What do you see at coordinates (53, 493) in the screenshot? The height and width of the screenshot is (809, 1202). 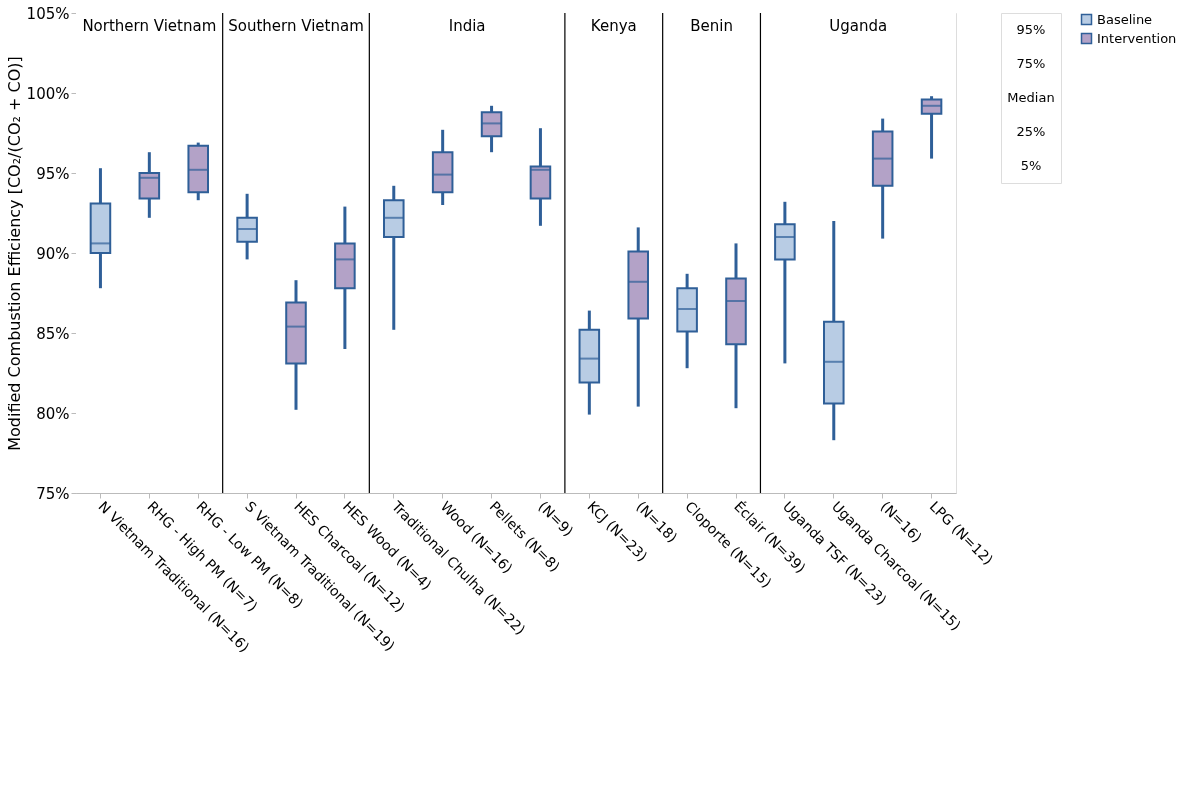 I see `y-tick-label: 75%` at bounding box center [53, 493].